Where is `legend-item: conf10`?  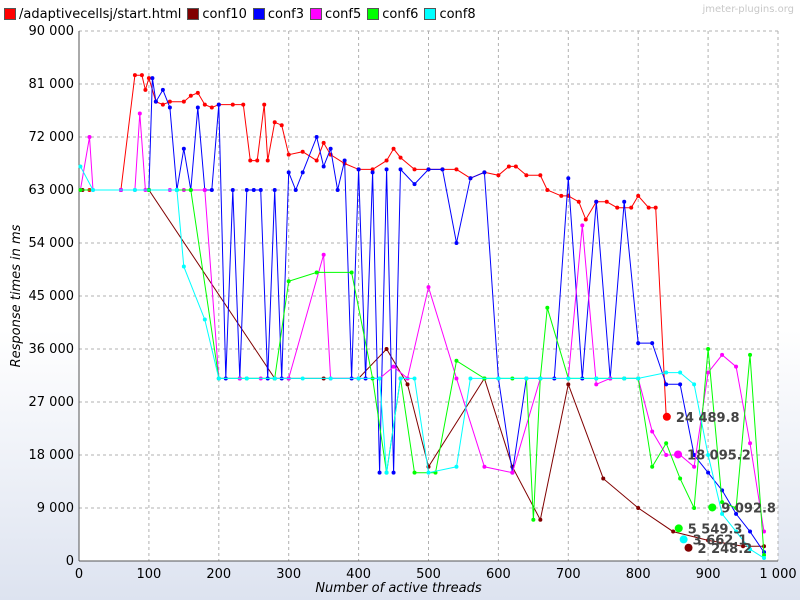 legend-item: conf10 is located at coordinates (217, 14).